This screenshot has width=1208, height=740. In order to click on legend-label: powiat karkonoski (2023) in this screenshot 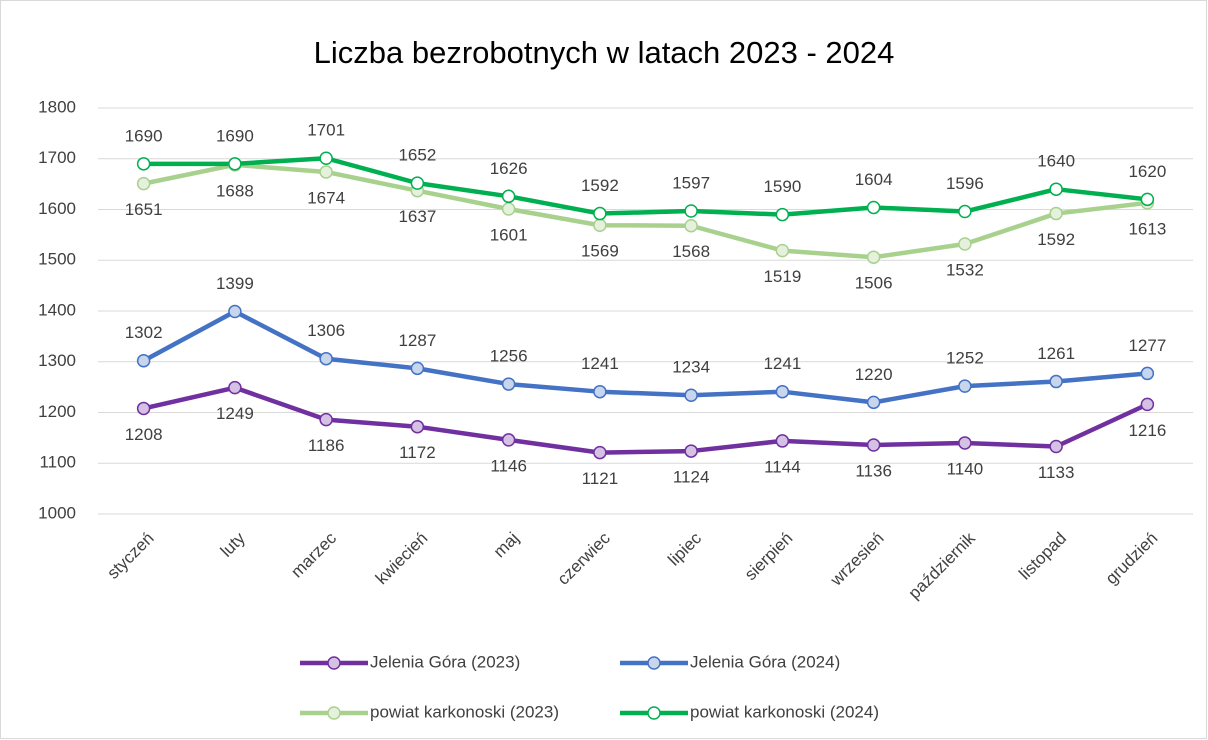, I will do `click(464, 711)`.